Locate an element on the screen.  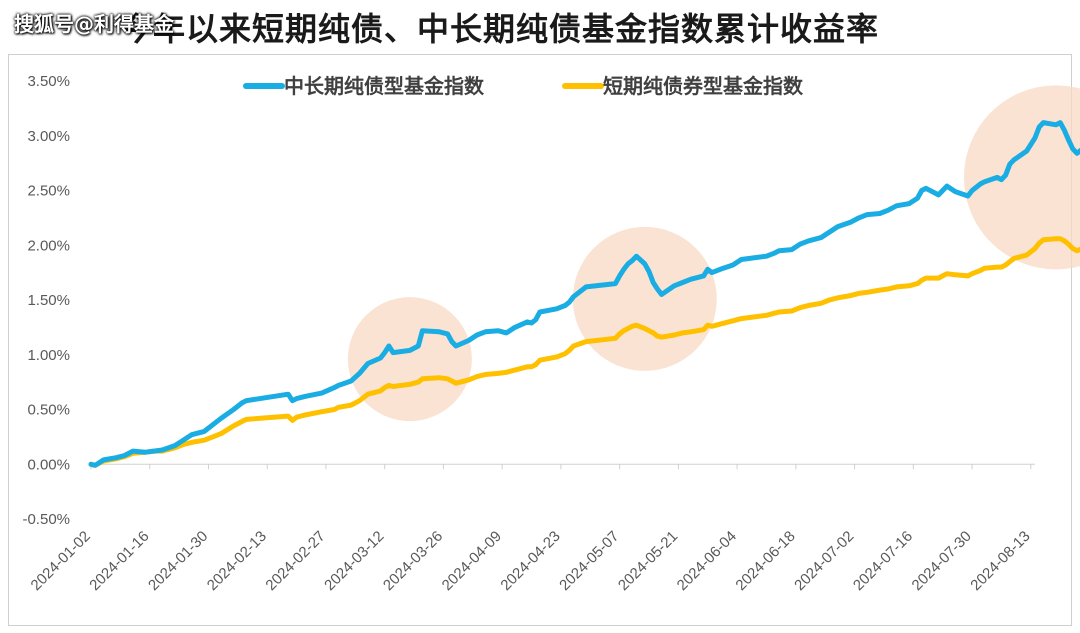
chart-title: 今年以来短期纯债、中长期纯债基金指数累计收益率 is located at coordinates (500, 29).